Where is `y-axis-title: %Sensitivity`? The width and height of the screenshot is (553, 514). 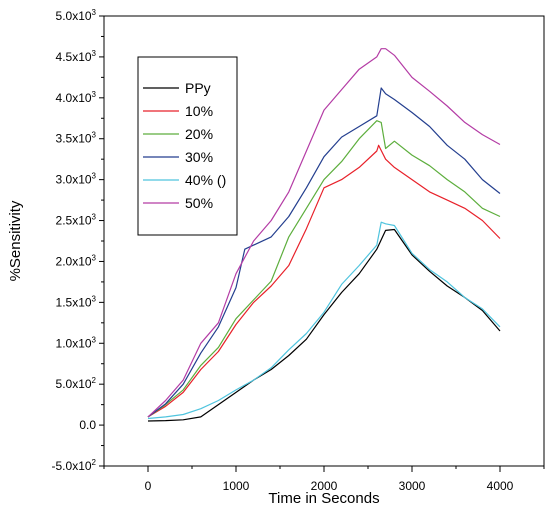
y-axis-title: %Sensitivity is located at coordinates (15, 240).